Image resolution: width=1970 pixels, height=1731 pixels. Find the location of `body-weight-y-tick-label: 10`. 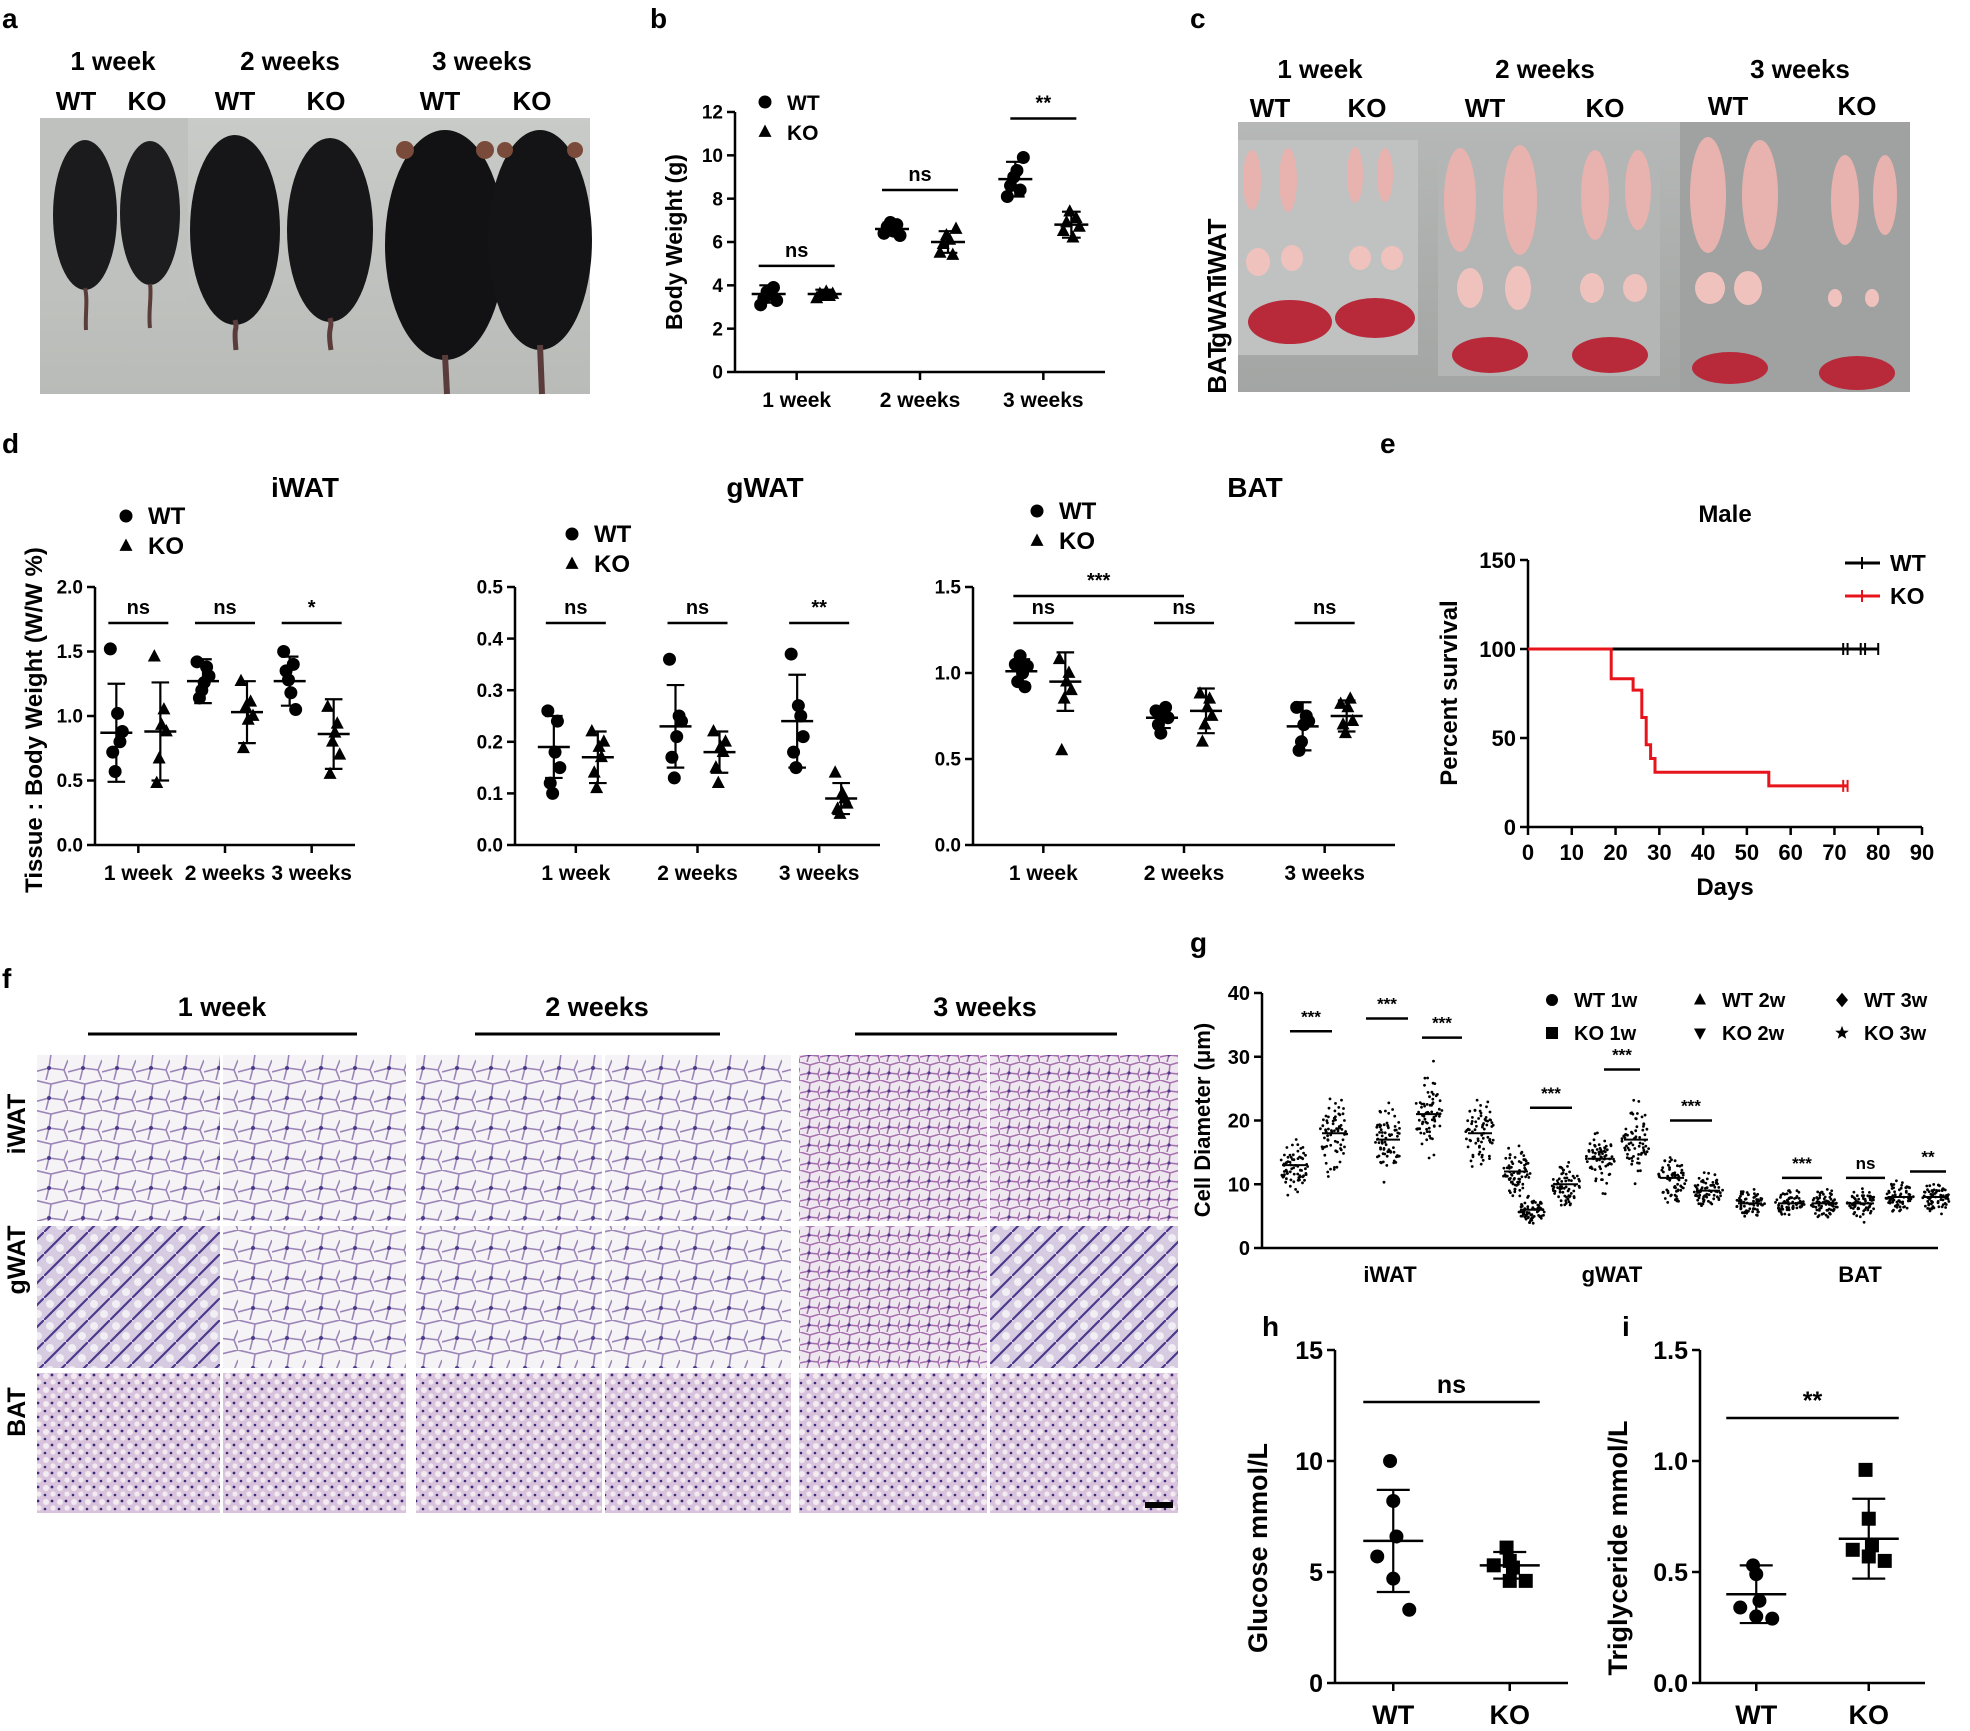

body-weight-y-tick-label: 10 is located at coordinates (712, 156).